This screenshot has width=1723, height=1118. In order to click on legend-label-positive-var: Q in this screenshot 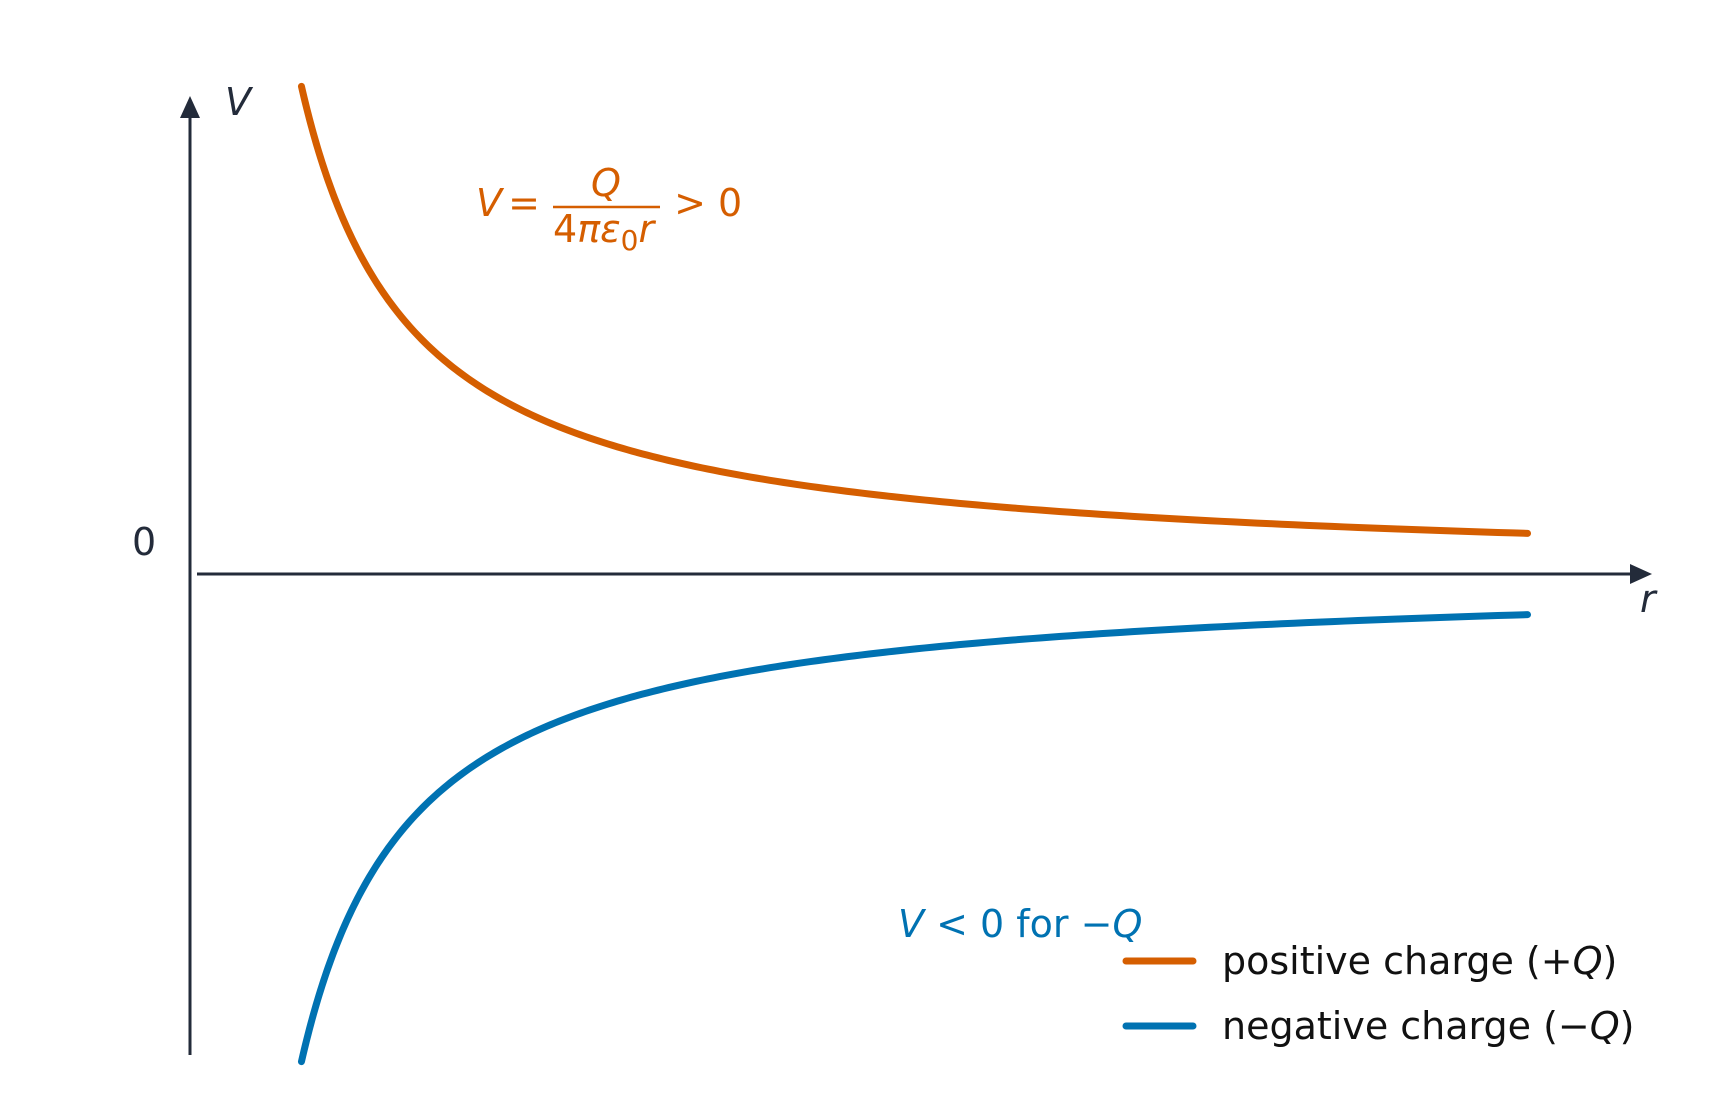, I will do `click(1588, 961)`.